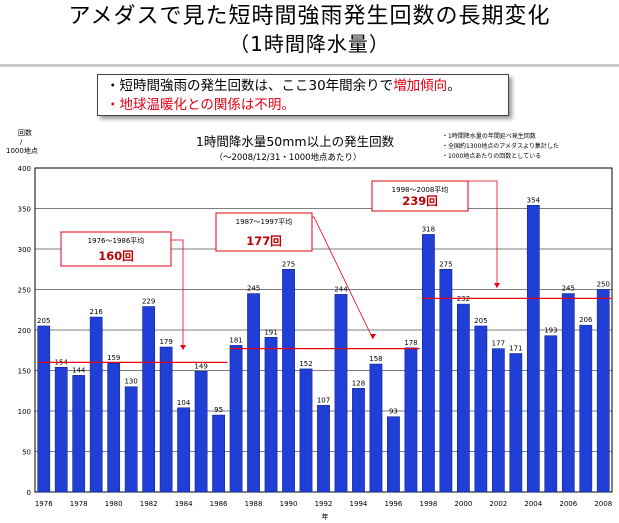 The image size is (619, 523). What do you see at coordinates (359, 504) in the screenshot?
I see `x-tick-label: 1994` at bounding box center [359, 504].